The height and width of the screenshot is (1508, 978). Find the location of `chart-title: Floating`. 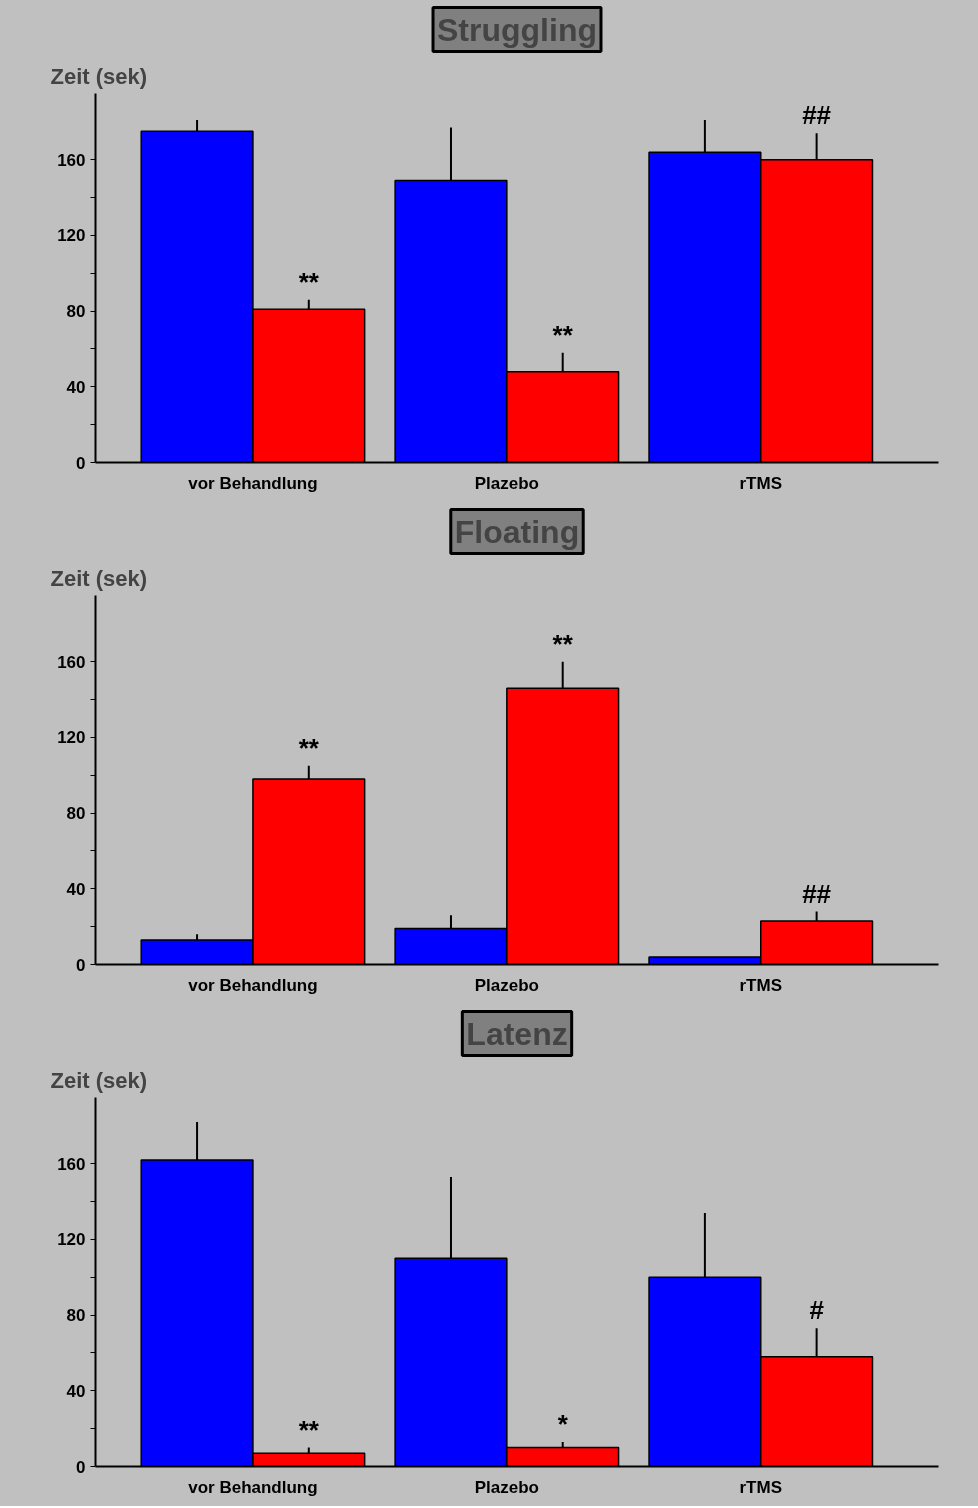

chart-title: Floating is located at coordinates (517, 531).